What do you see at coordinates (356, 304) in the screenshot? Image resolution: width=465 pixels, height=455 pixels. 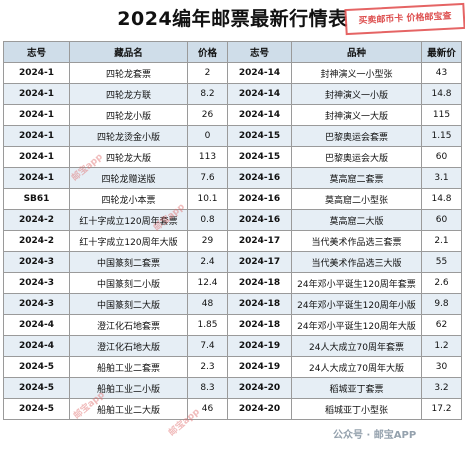 I see `cell-variety: 24年邓小平诞生120周年小版` at bounding box center [356, 304].